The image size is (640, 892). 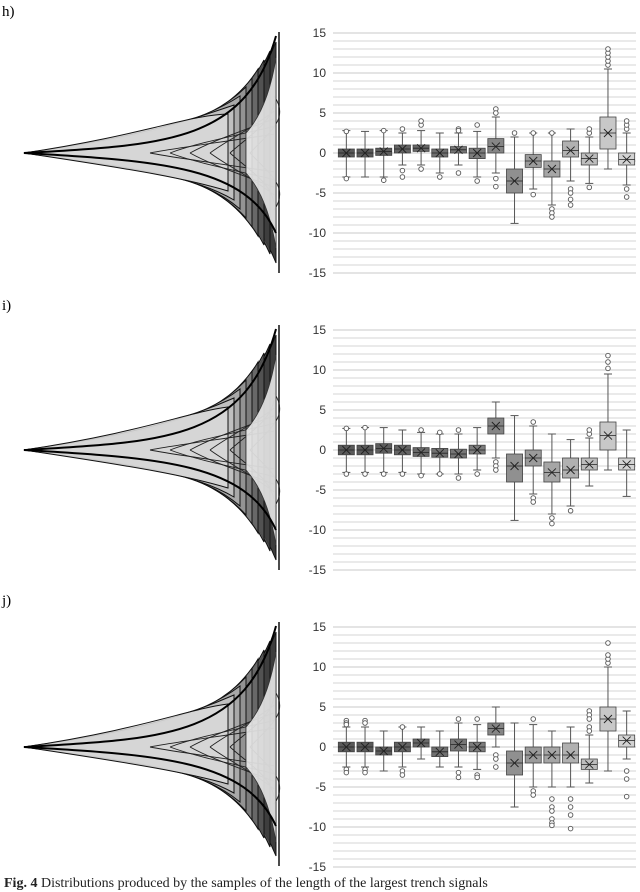 What do you see at coordinates (261, 450) in the screenshot?
I see `funnel-light-region` at bounding box center [261, 450].